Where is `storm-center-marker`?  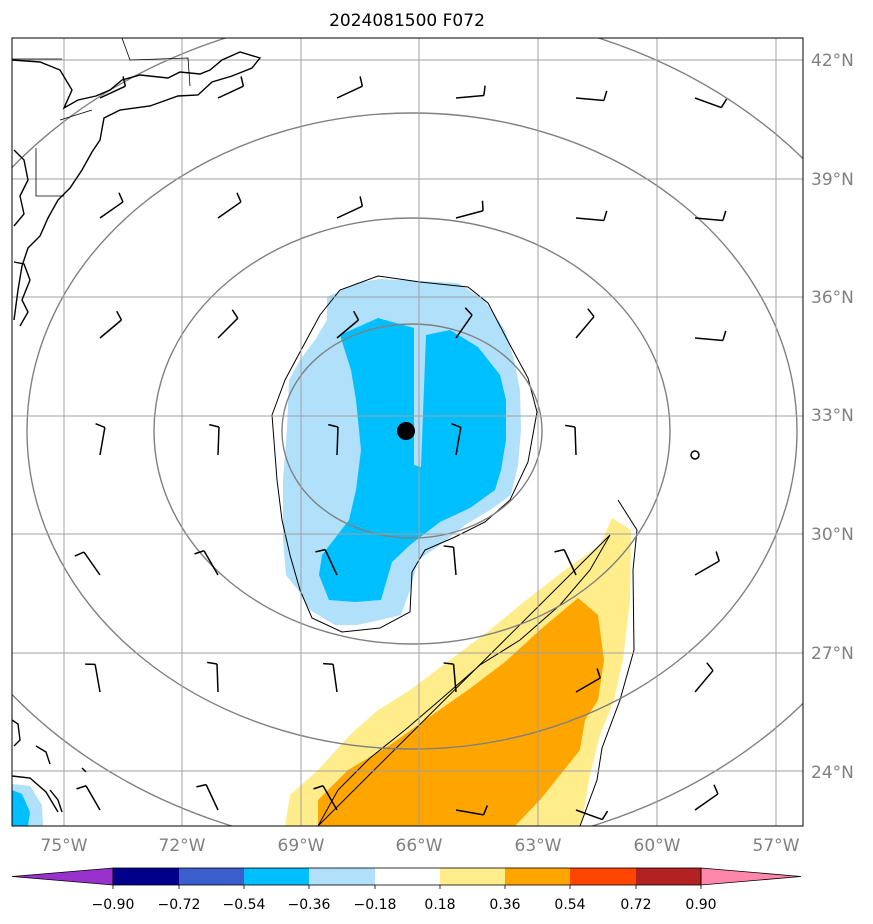 storm-center-marker is located at coordinates (406, 431).